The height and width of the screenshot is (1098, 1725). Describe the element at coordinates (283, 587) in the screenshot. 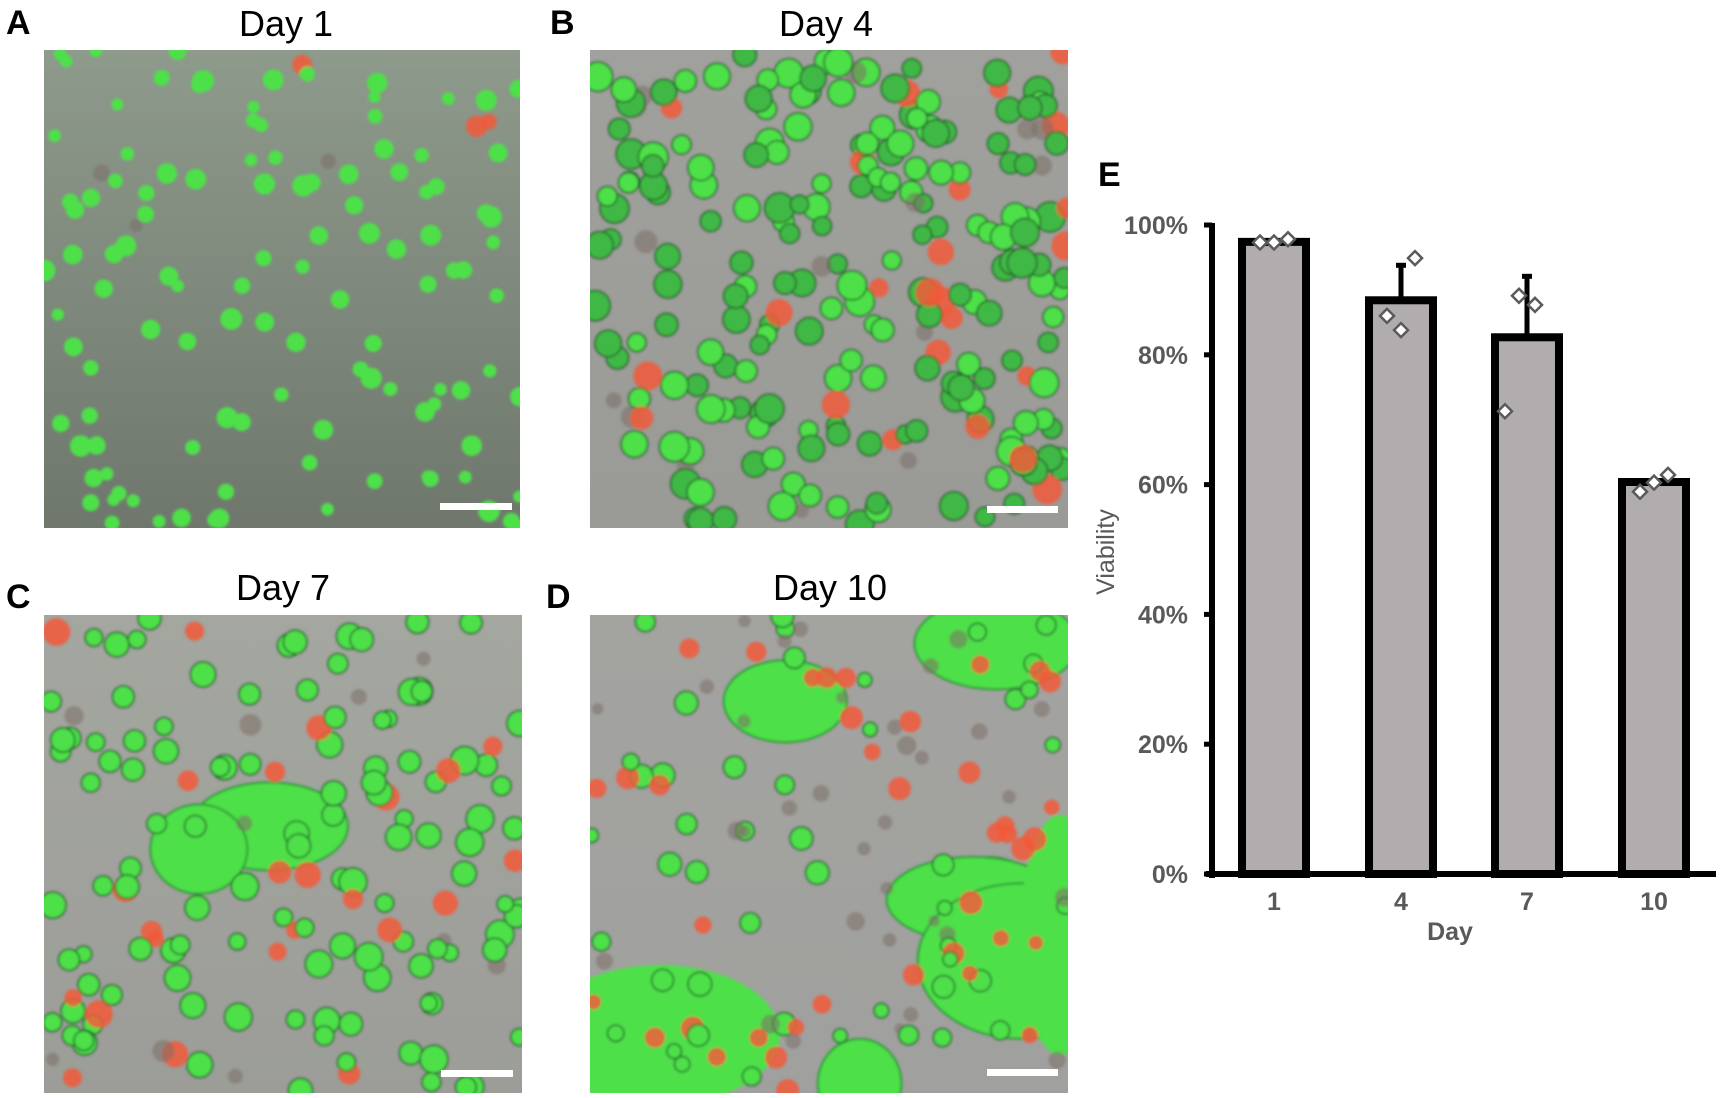

I see `panel-title-c: Day 7` at that location.